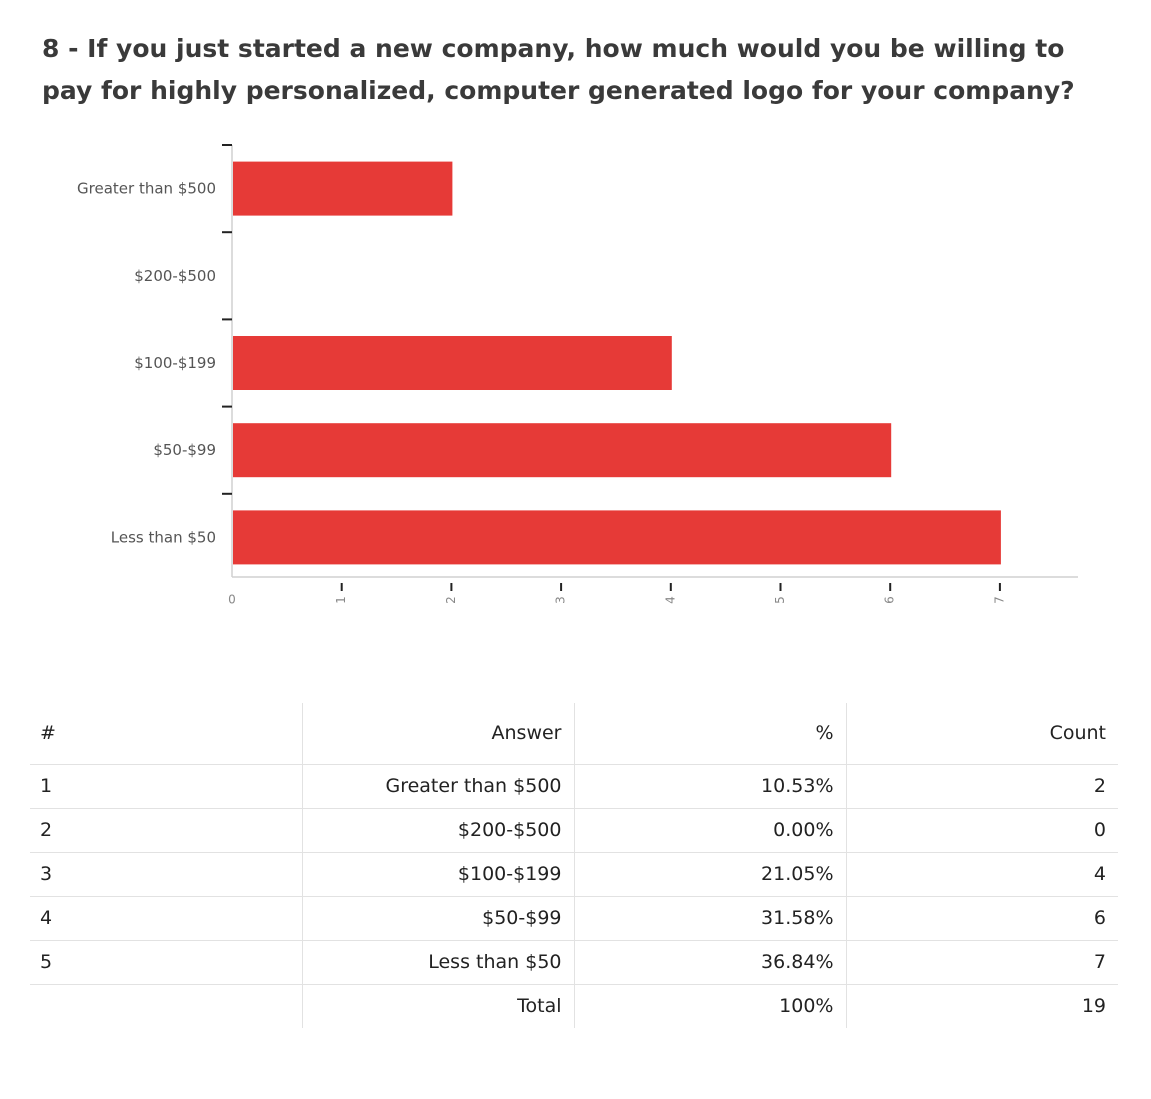  I want to click on table-total-row: Total 100% 19, so click(574, 1006).